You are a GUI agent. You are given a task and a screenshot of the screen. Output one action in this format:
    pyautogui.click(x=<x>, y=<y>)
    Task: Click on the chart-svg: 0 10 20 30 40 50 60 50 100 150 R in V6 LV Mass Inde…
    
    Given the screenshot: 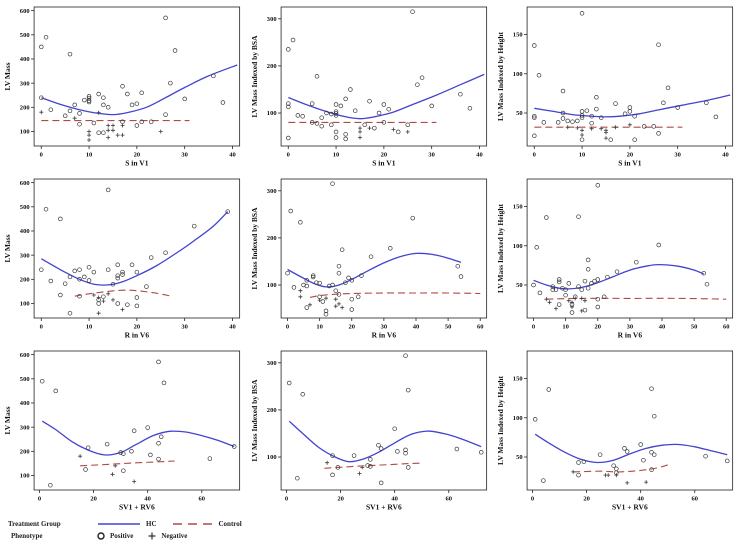 What is the action you would take?
    pyautogui.click(x=615, y=259)
    